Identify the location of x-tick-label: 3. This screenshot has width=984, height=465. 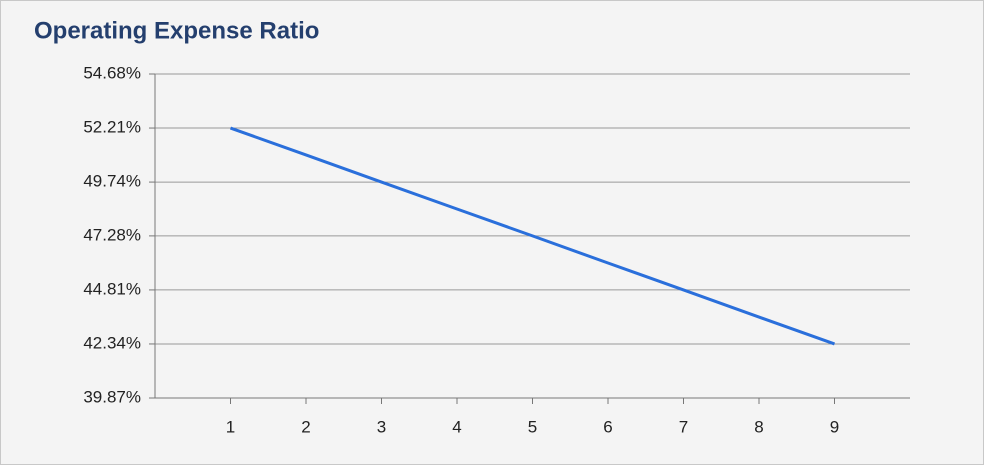
(381, 426).